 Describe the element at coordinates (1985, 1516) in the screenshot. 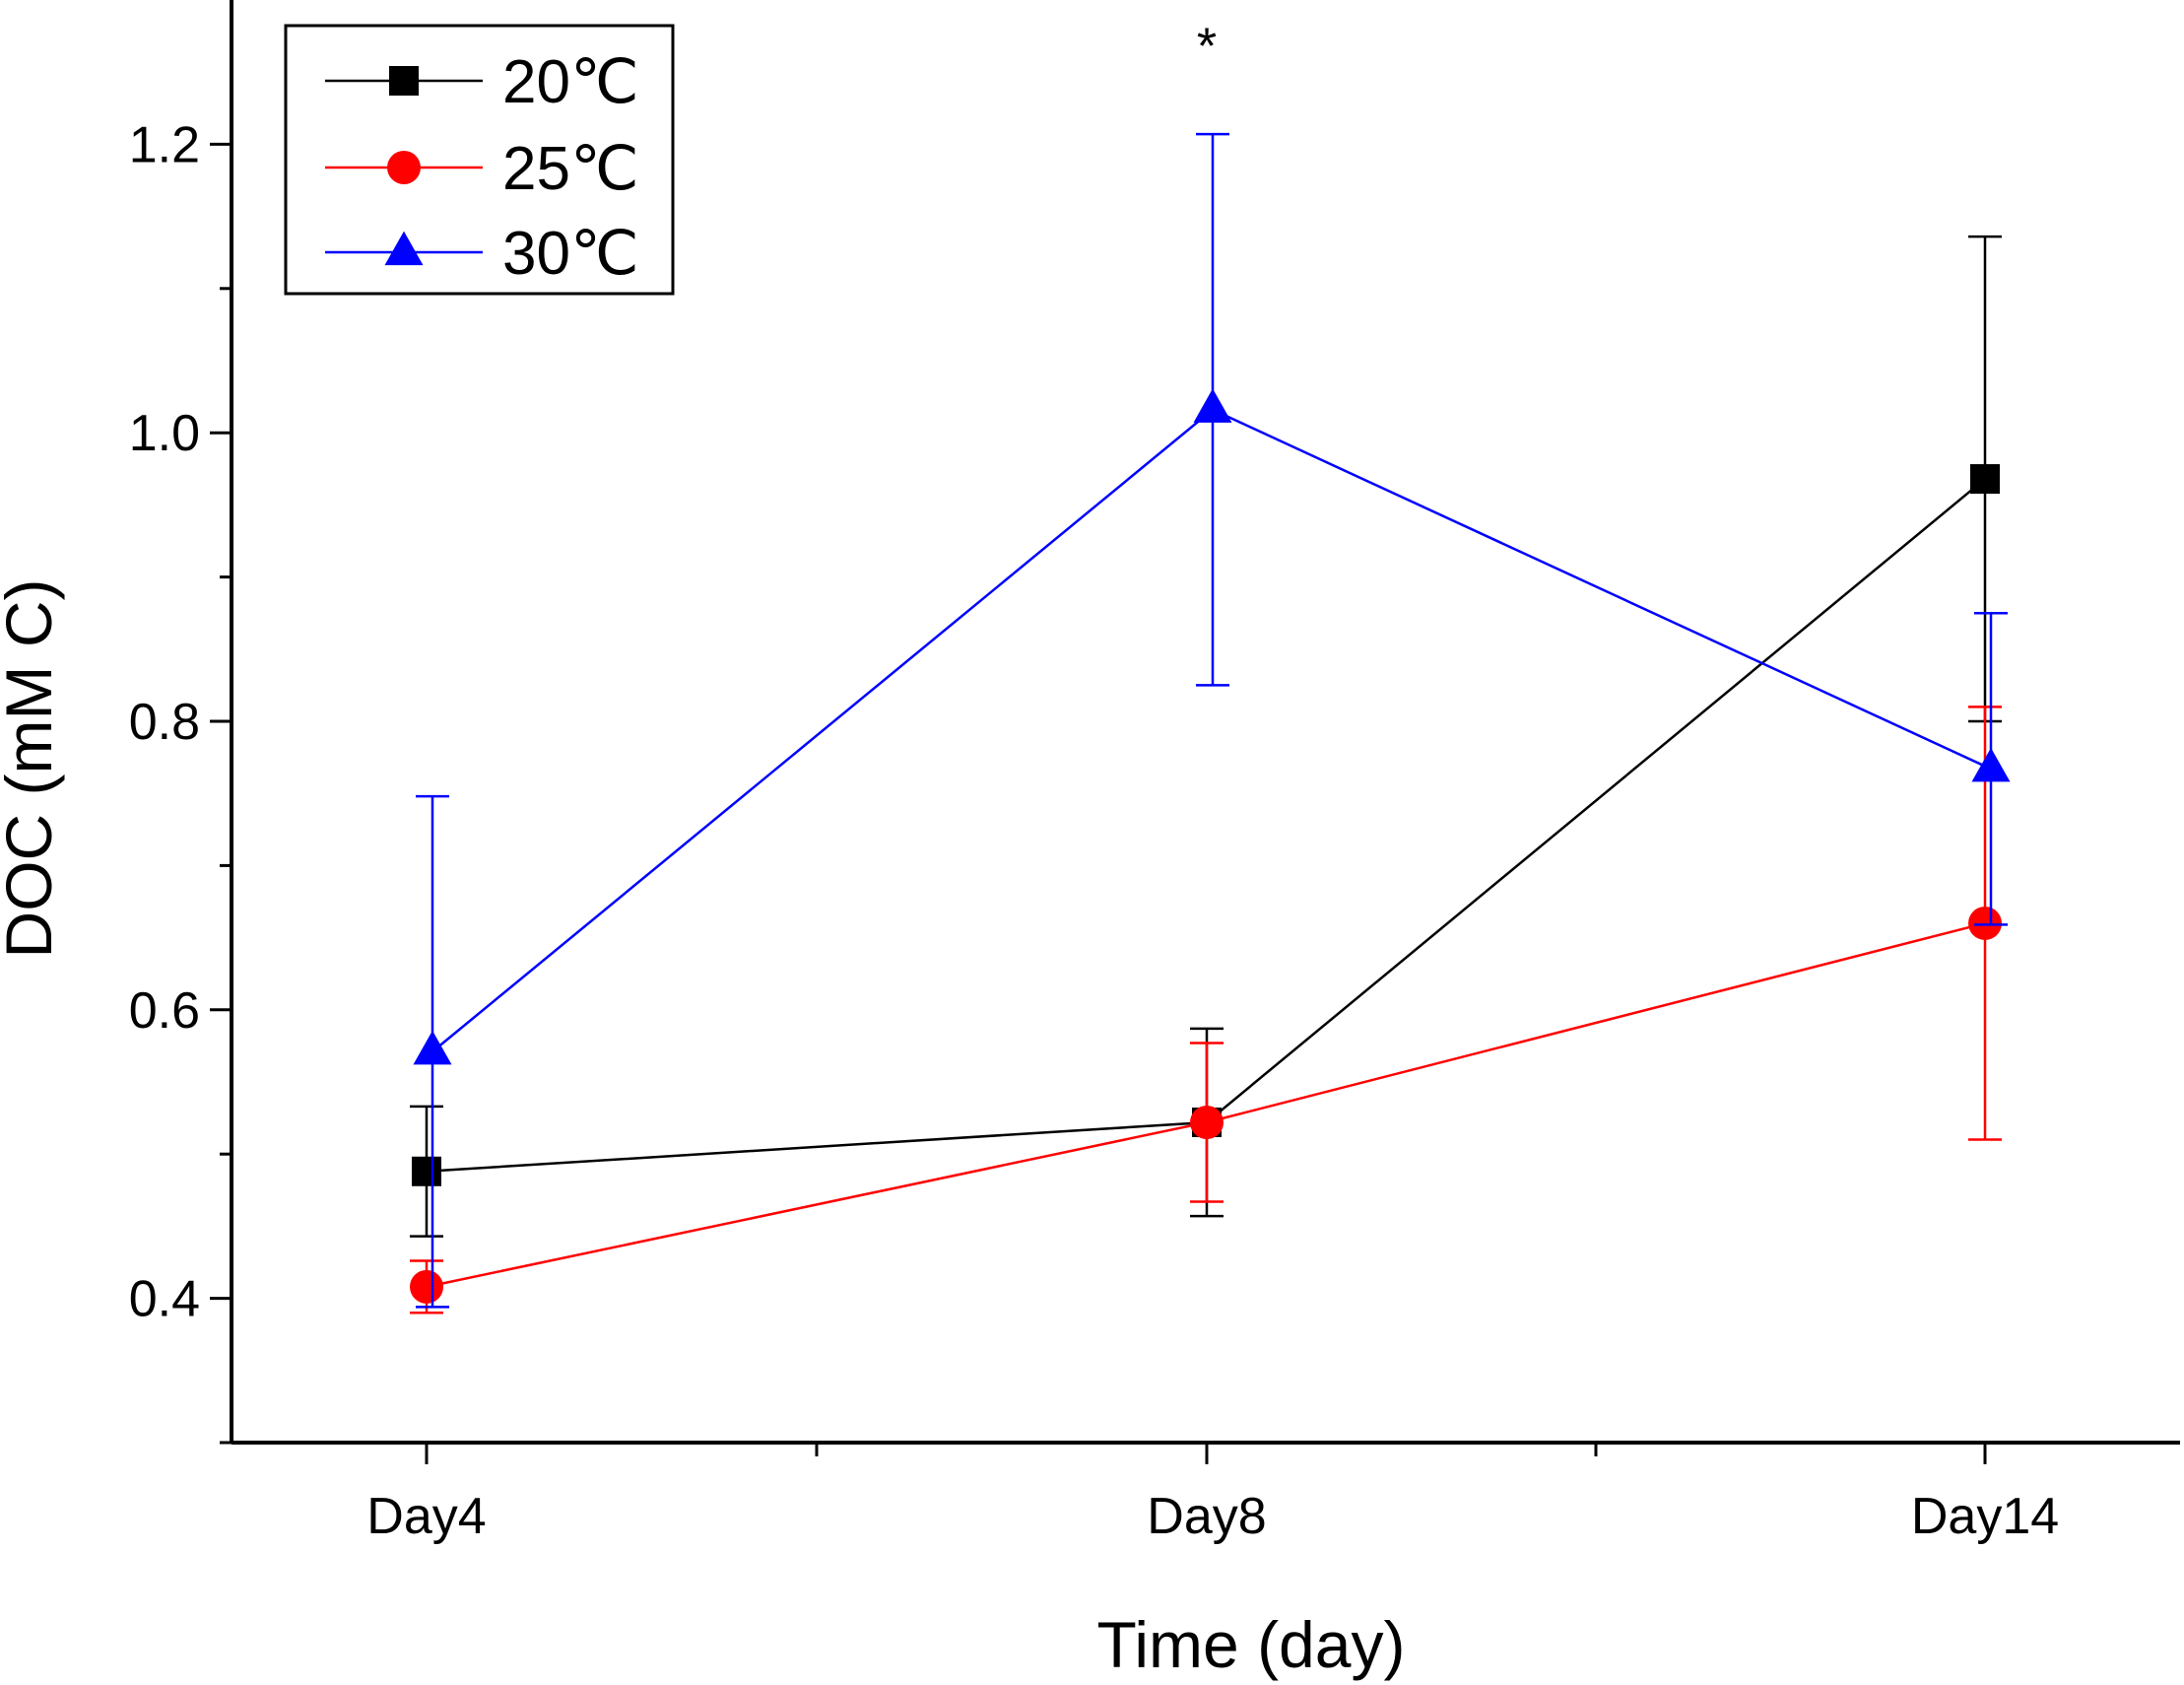

I see `x-tick-label: Day14` at that location.